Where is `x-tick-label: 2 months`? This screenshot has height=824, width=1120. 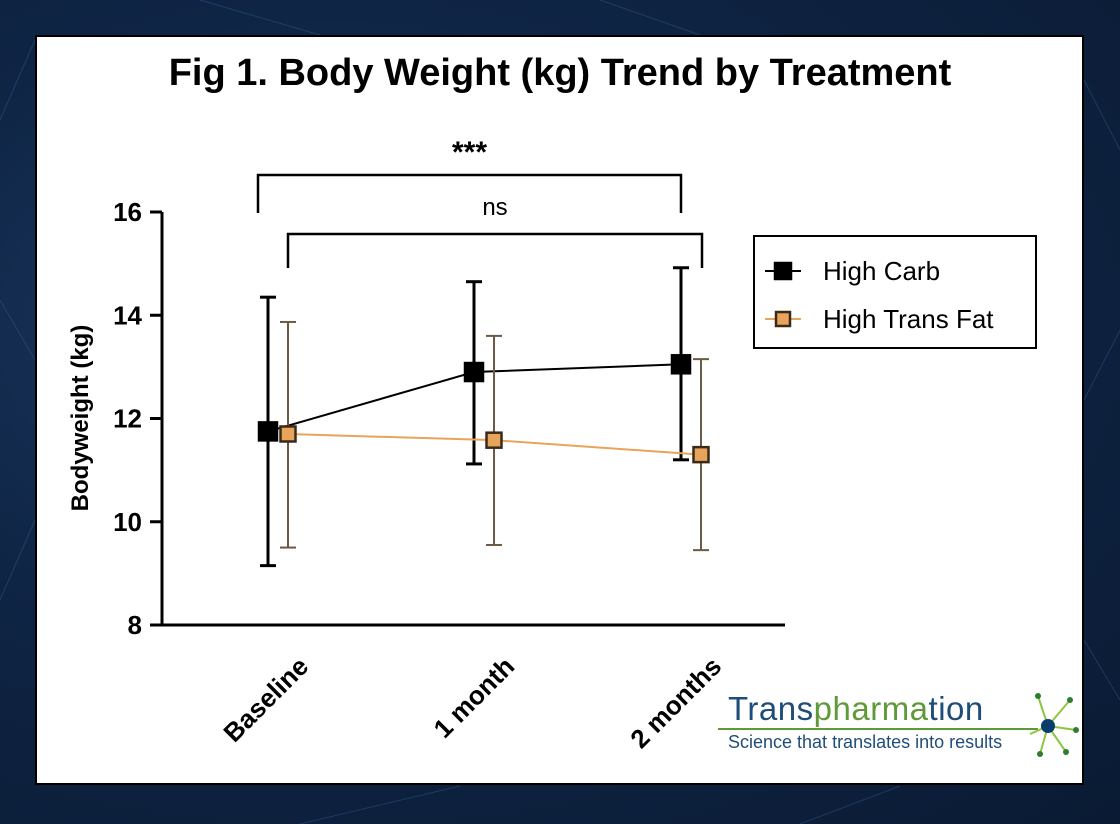
x-tick-label: 2 months is located at coordinates (675, 702).